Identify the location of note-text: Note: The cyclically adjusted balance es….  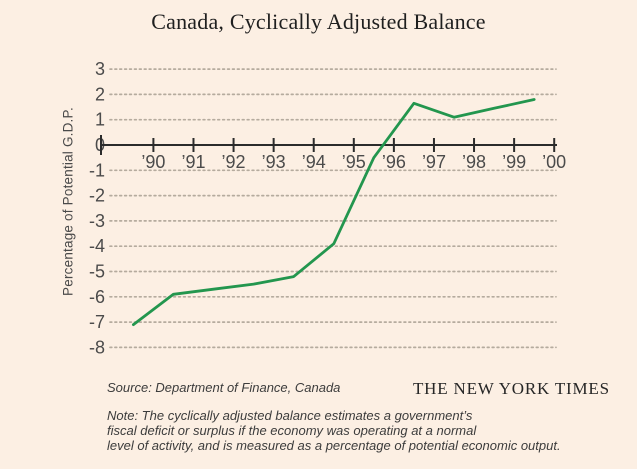
(334, 431).